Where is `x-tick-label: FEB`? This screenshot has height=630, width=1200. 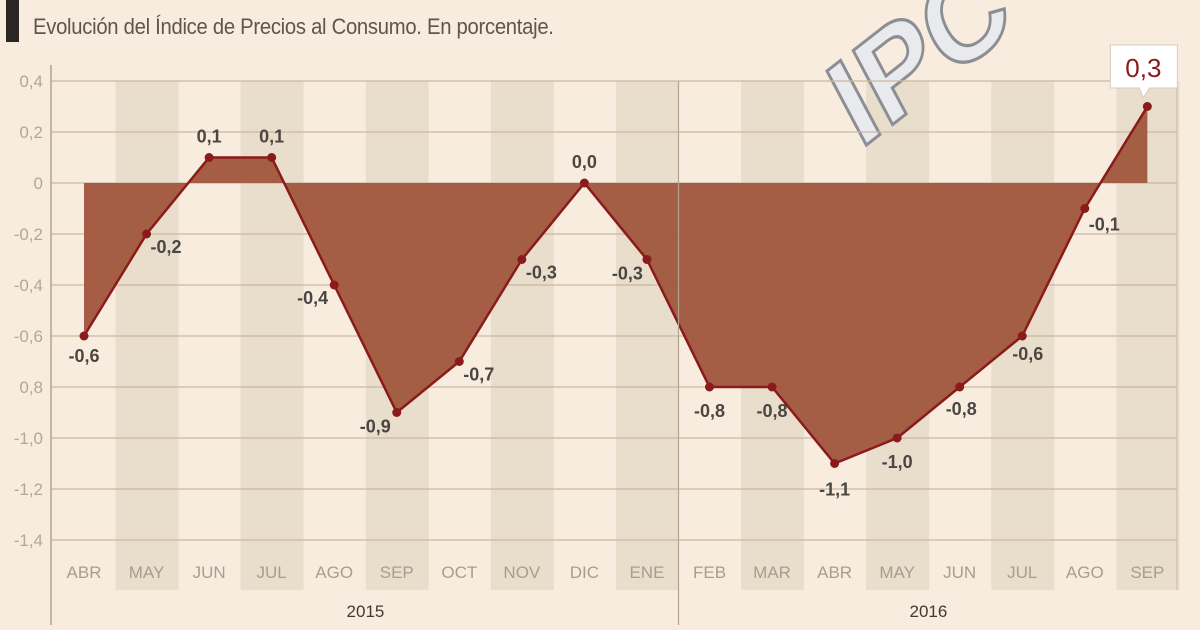 x-tick-label: FEB is located at coordinates (709, 572).